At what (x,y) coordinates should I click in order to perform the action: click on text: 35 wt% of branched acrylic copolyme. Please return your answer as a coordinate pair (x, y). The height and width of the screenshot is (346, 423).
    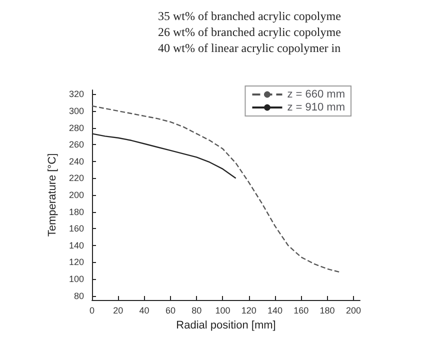
    Looking at the image, I should click on (249, 16).